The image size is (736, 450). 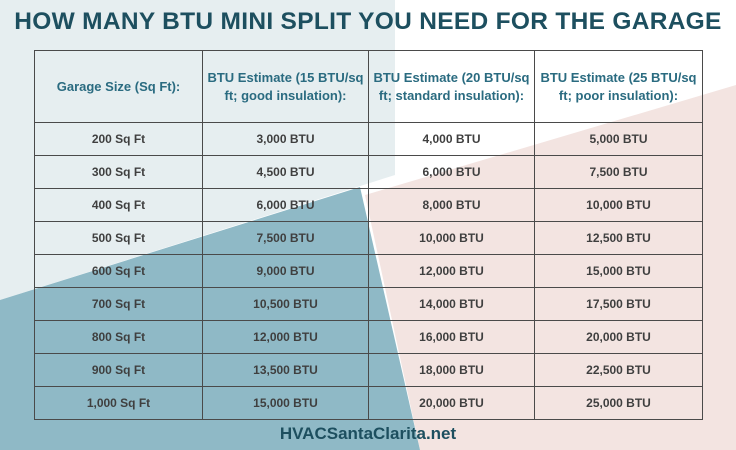 I want to click on cell-btu-good: 4,500 BTU, so click(x=285, y=172).